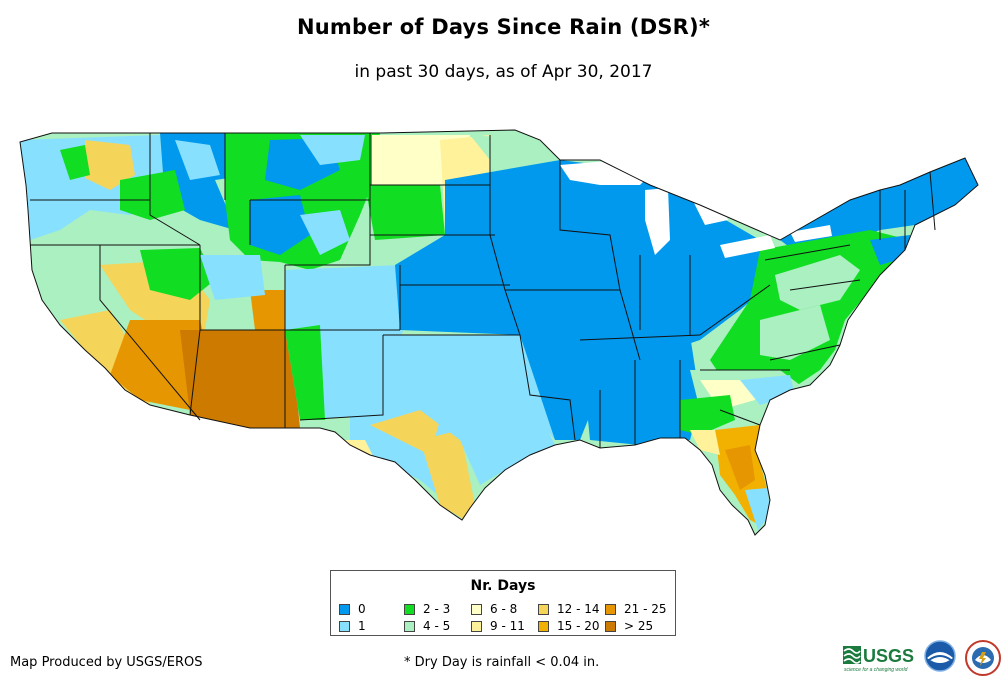 The image size is (1007, 691). What do you see at coordinates (578, 609) in the screenshot?
I see `legend-label: 12 - 14` at bounding box center [578, 609].